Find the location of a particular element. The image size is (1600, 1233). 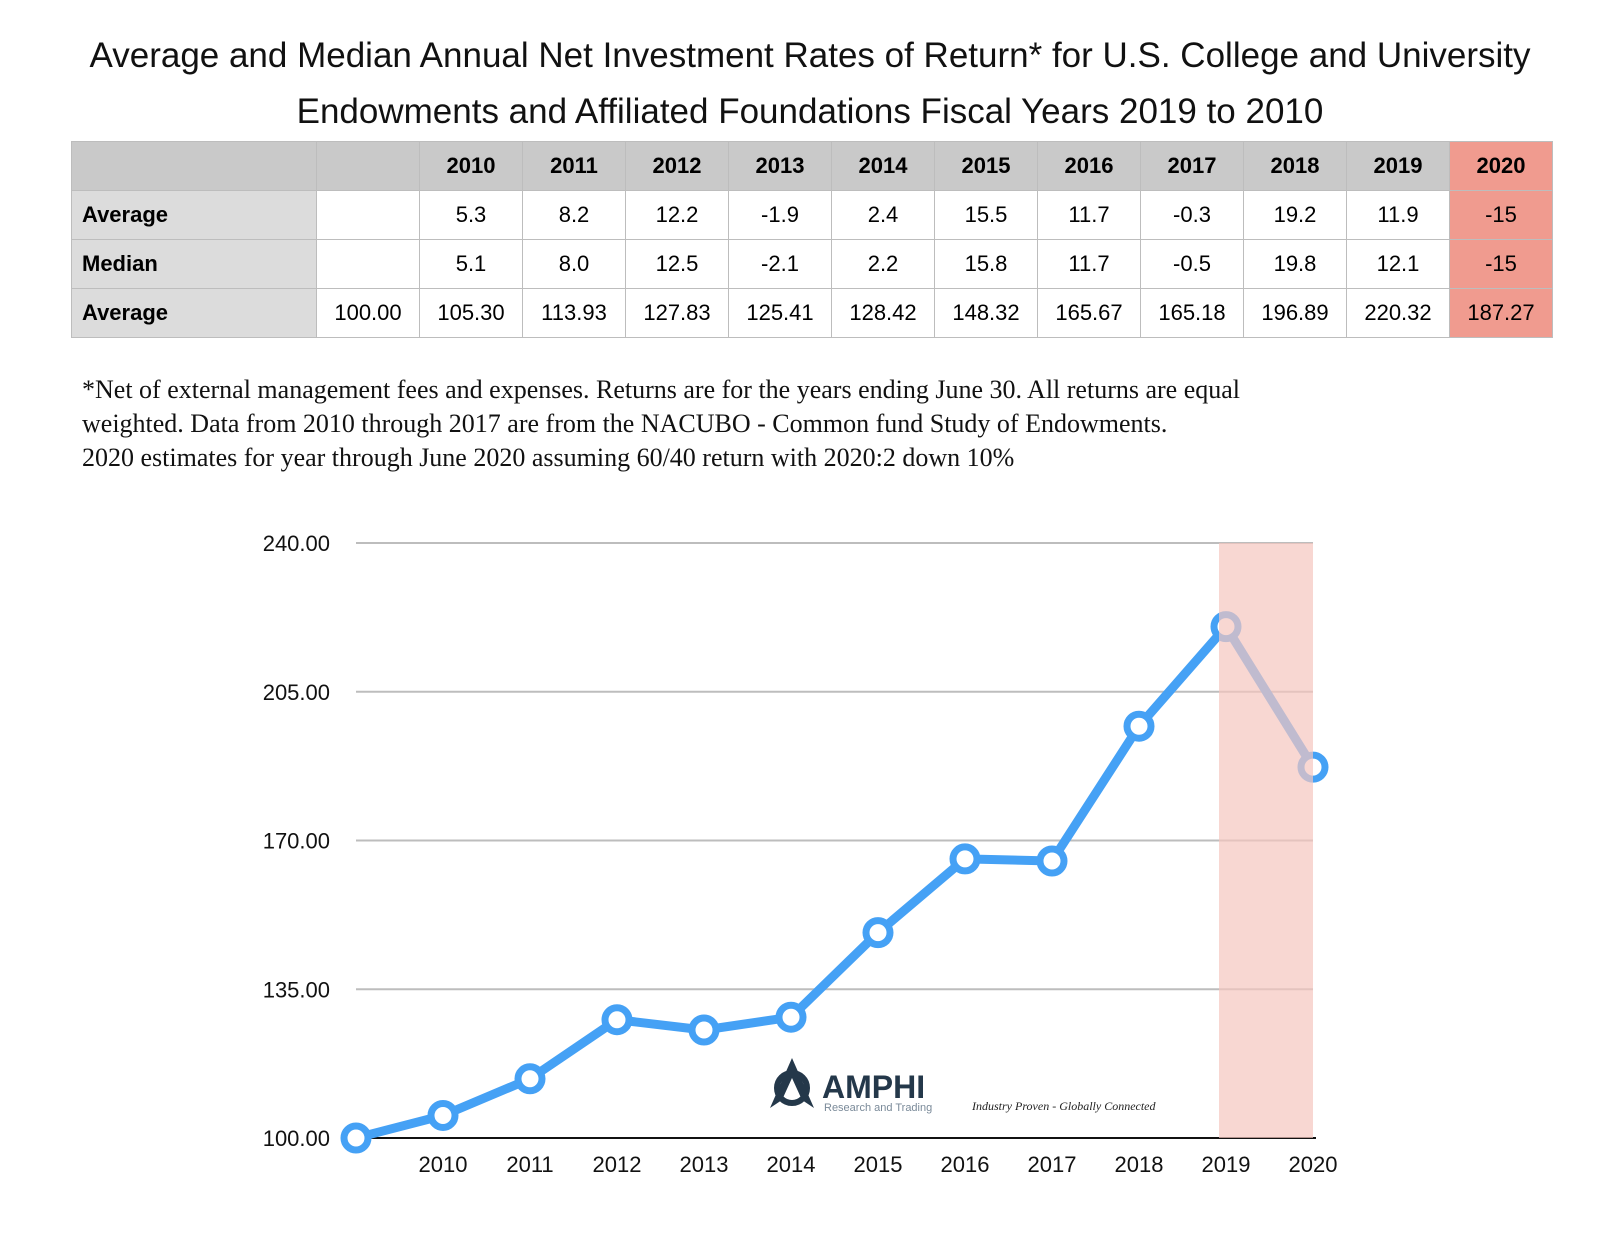

column-header: 2016 is located at coordinates (1089, 166).